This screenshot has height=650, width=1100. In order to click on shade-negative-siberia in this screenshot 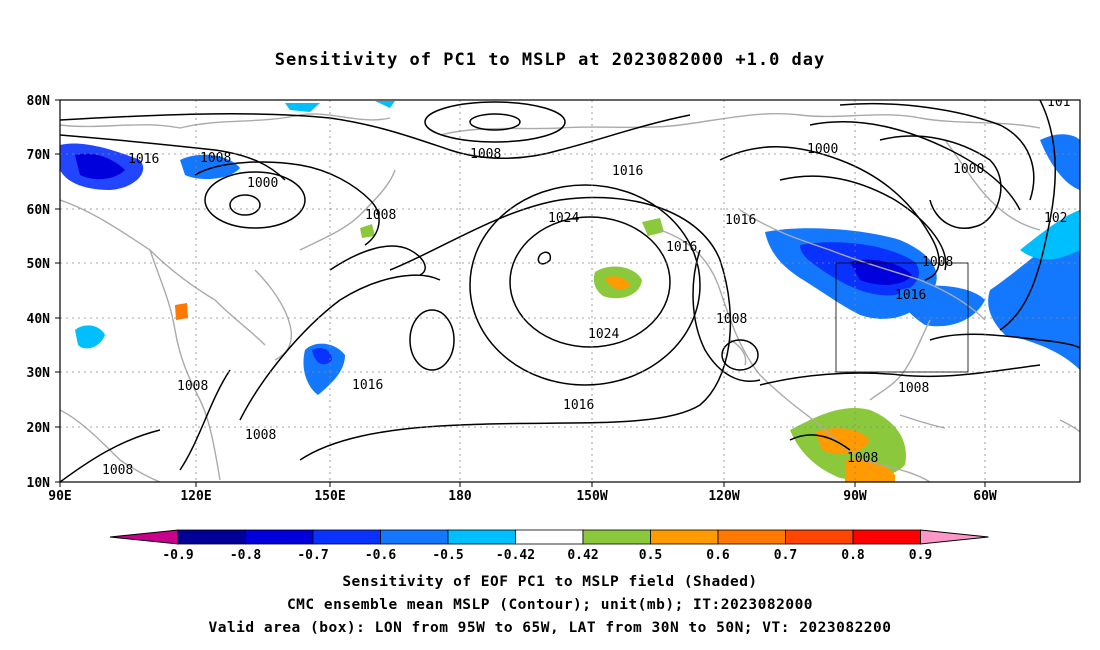, I will do `click(210, 167)`.